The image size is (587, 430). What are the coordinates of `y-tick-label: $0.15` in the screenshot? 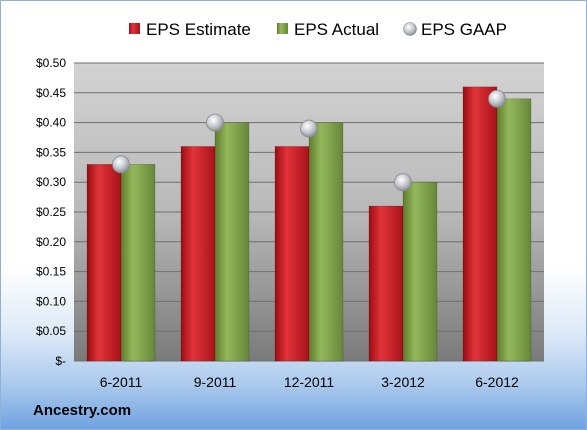 It's located at (51, 272).